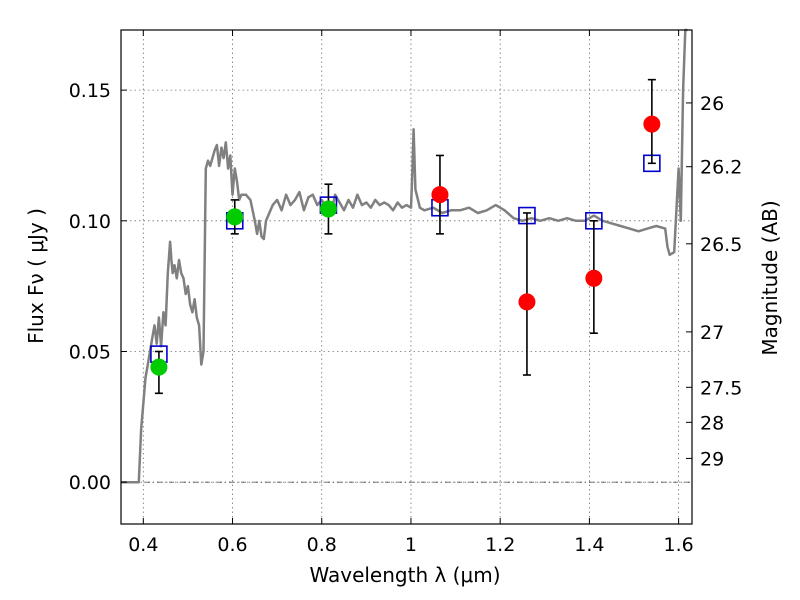  Describe the element at coordinates (679, 545) in the screenshot. I see `x-tick-label: 1.6` at that location.